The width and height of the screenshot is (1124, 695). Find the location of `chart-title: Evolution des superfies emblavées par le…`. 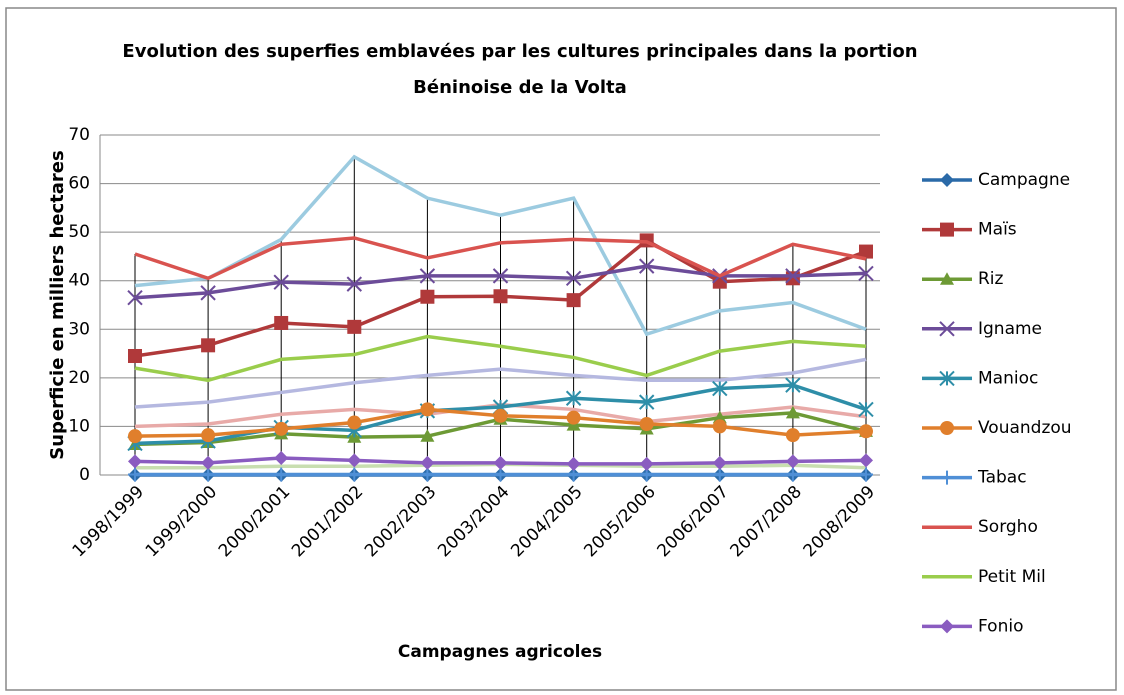

chart-title: Evolution des superfies emblavées par le… is located at coordinates (519, 51).